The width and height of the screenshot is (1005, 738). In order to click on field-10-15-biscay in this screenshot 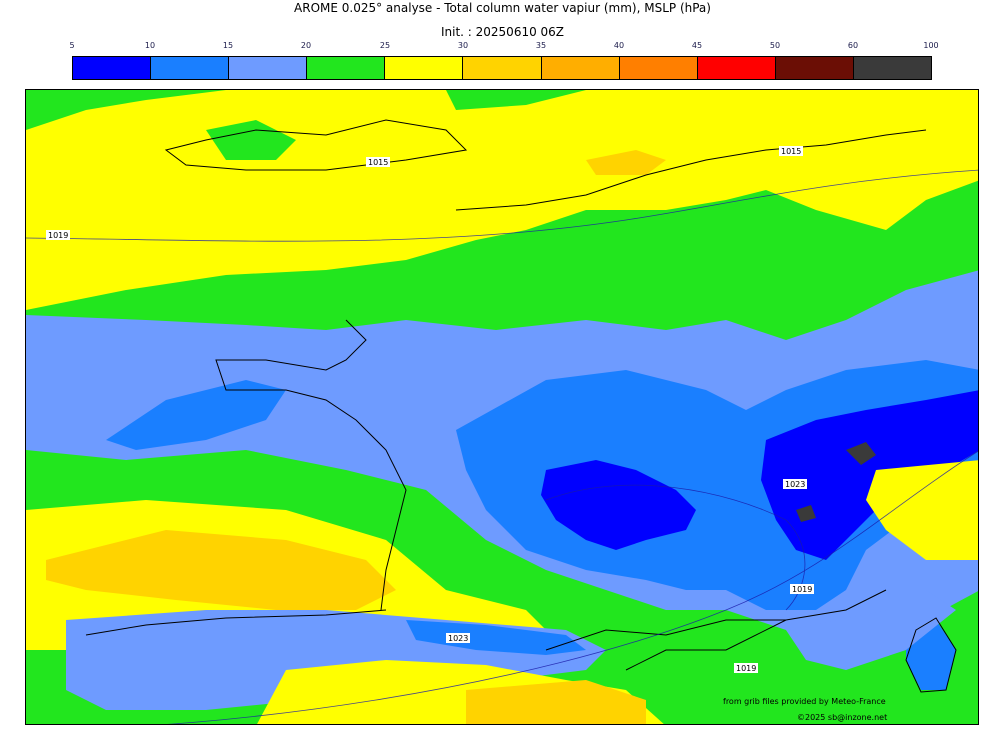, I will do `click(196, 415)`.